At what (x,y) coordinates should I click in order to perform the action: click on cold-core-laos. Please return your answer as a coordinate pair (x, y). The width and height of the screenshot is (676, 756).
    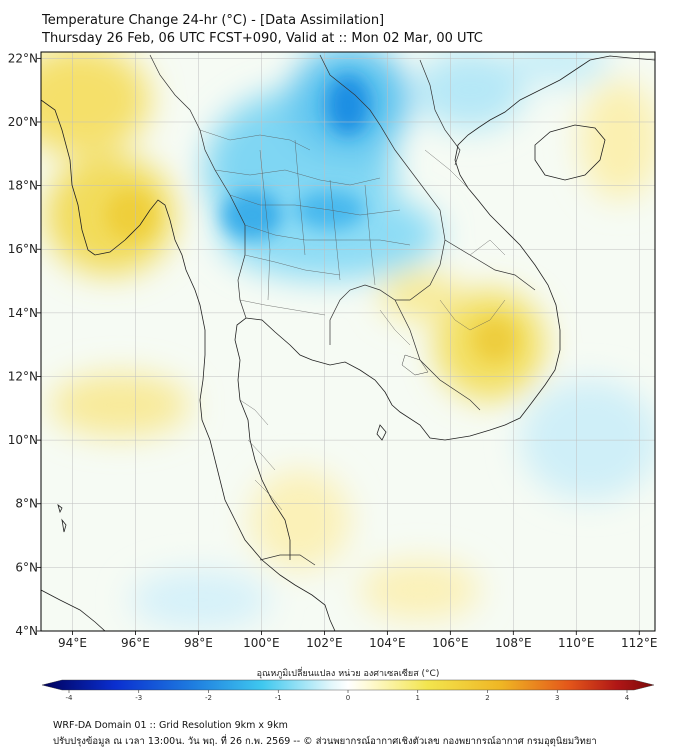
    Looking at the image, I should click on (348, 105).